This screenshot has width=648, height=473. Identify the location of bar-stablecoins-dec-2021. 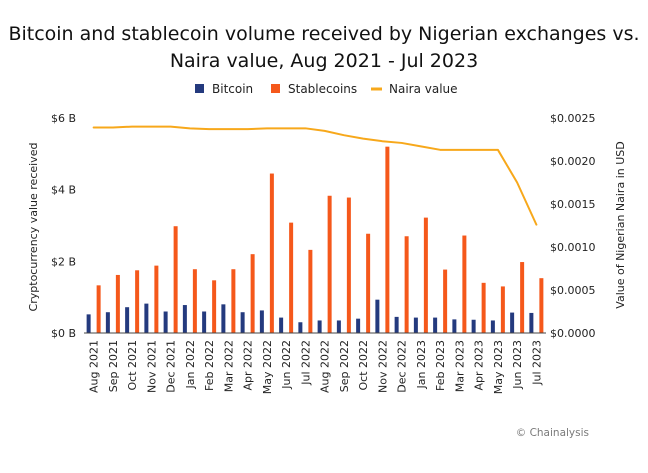
(175, 279).